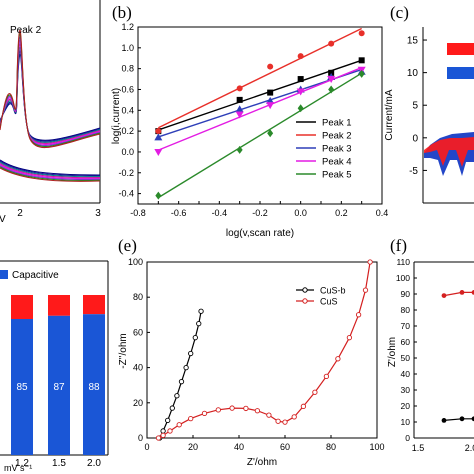  I want to click on panel-c-y-label: Current/mA, so click(389, 114).